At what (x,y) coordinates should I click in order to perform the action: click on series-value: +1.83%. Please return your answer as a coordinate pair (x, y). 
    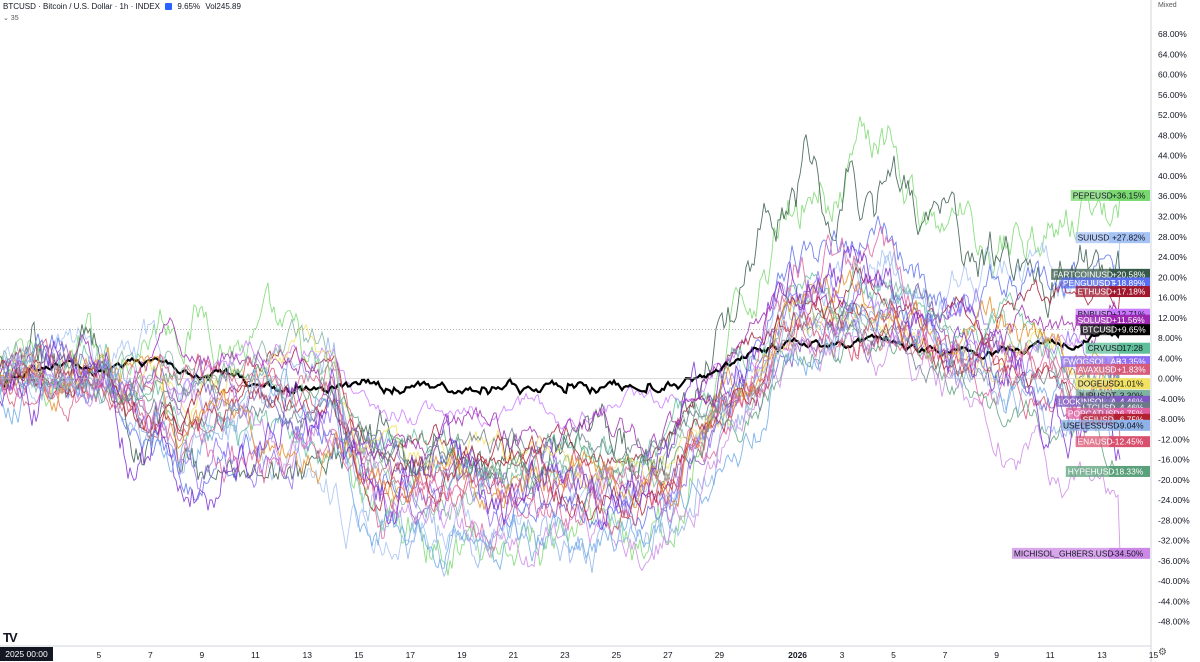
    Looking at the image, I should click on (1131, 369).